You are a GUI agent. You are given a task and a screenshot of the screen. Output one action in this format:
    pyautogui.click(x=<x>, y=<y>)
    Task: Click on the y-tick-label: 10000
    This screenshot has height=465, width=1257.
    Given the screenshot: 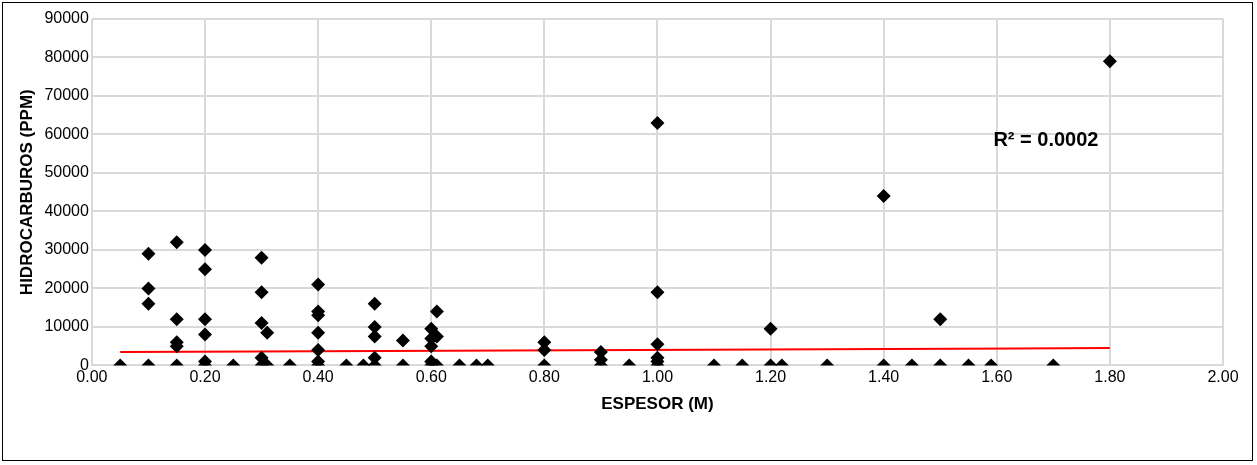 What is the action you would take?
    pyautogui.click(x=66, y=326)
    